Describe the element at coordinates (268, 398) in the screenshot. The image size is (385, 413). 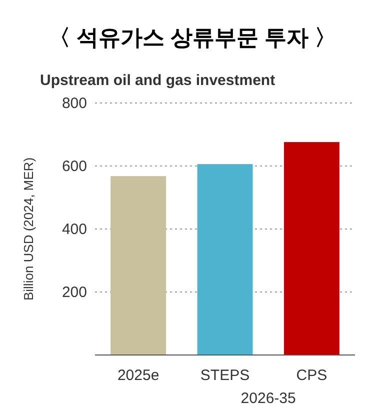
I see `text: 2026-35` at that location.